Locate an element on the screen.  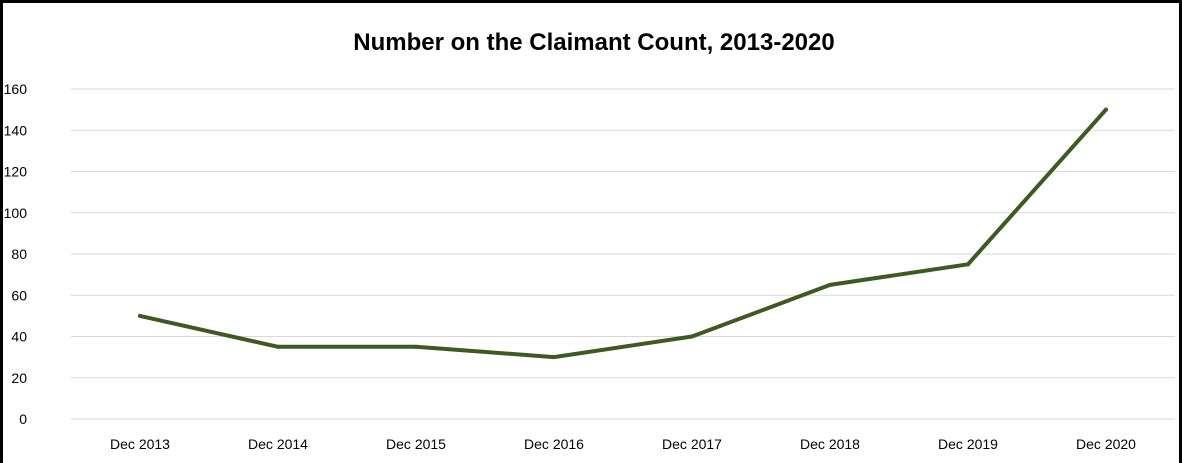
x-tick-label: Dec 2014 is located at coordinates (278, 444).